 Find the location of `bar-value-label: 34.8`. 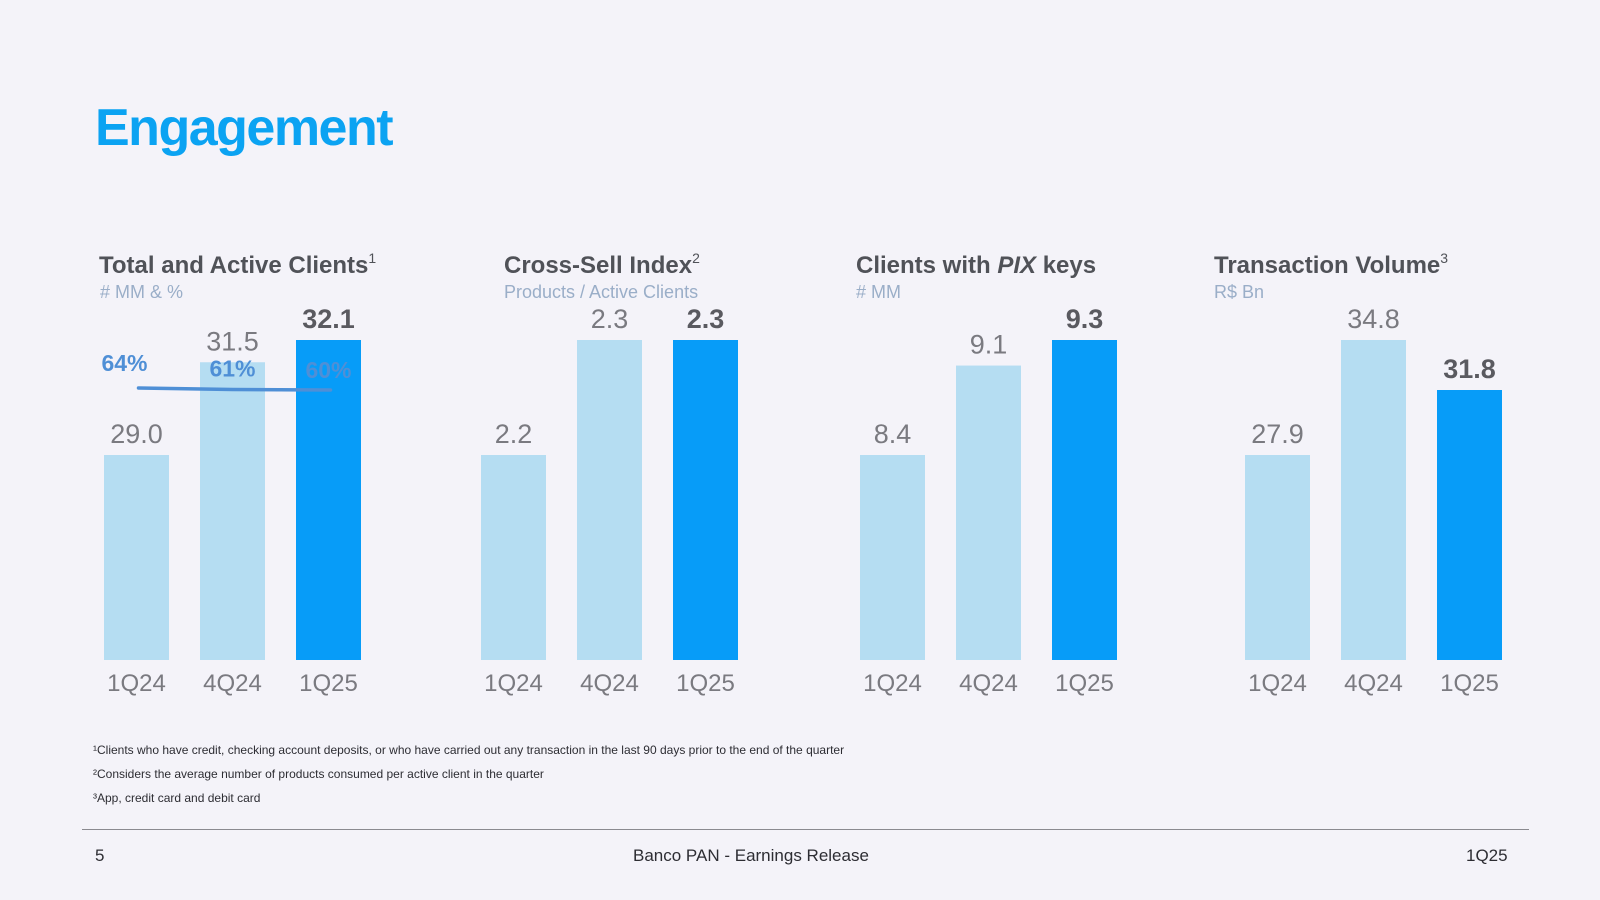

bar-value-label: 34.8 is located at coordinates (1373, 319).